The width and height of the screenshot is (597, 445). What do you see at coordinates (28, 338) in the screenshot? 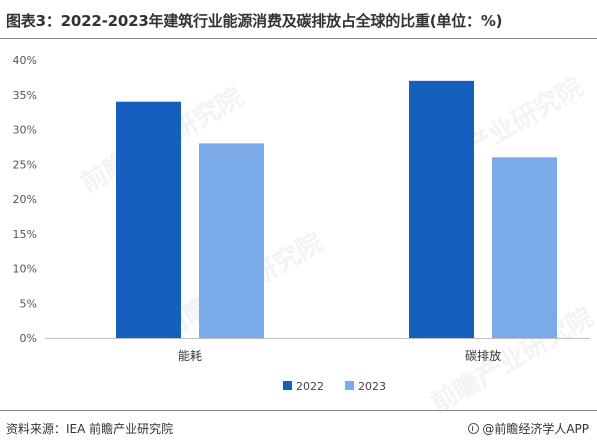
I see `y-tick-label: 0%` at bounding box center [28, 338].